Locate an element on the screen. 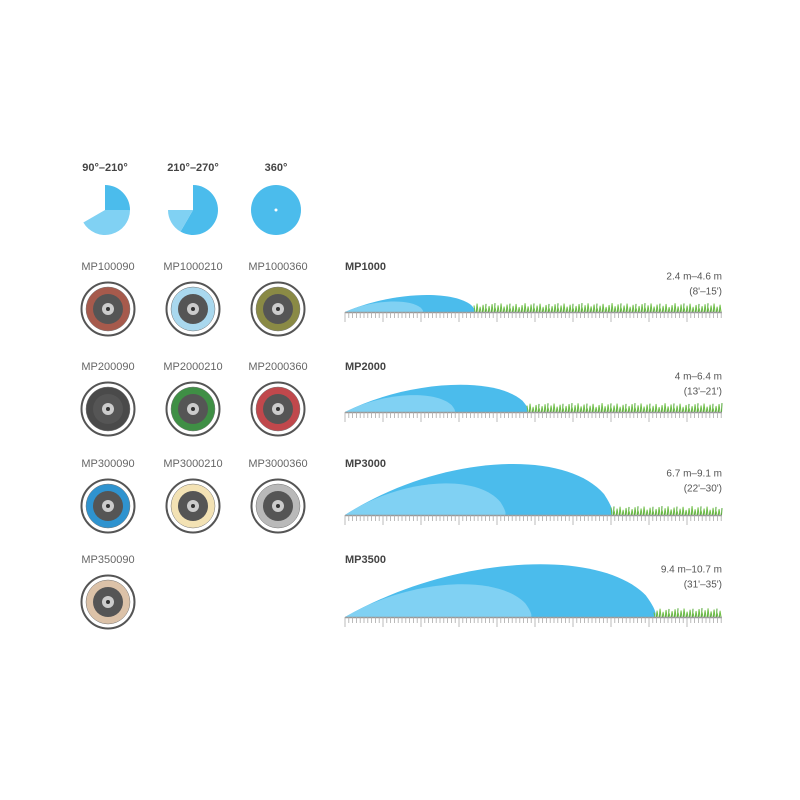 This screenshot has width=800, height=800. nozzle-label: MP3000360 is located at coordinates (277, 464).